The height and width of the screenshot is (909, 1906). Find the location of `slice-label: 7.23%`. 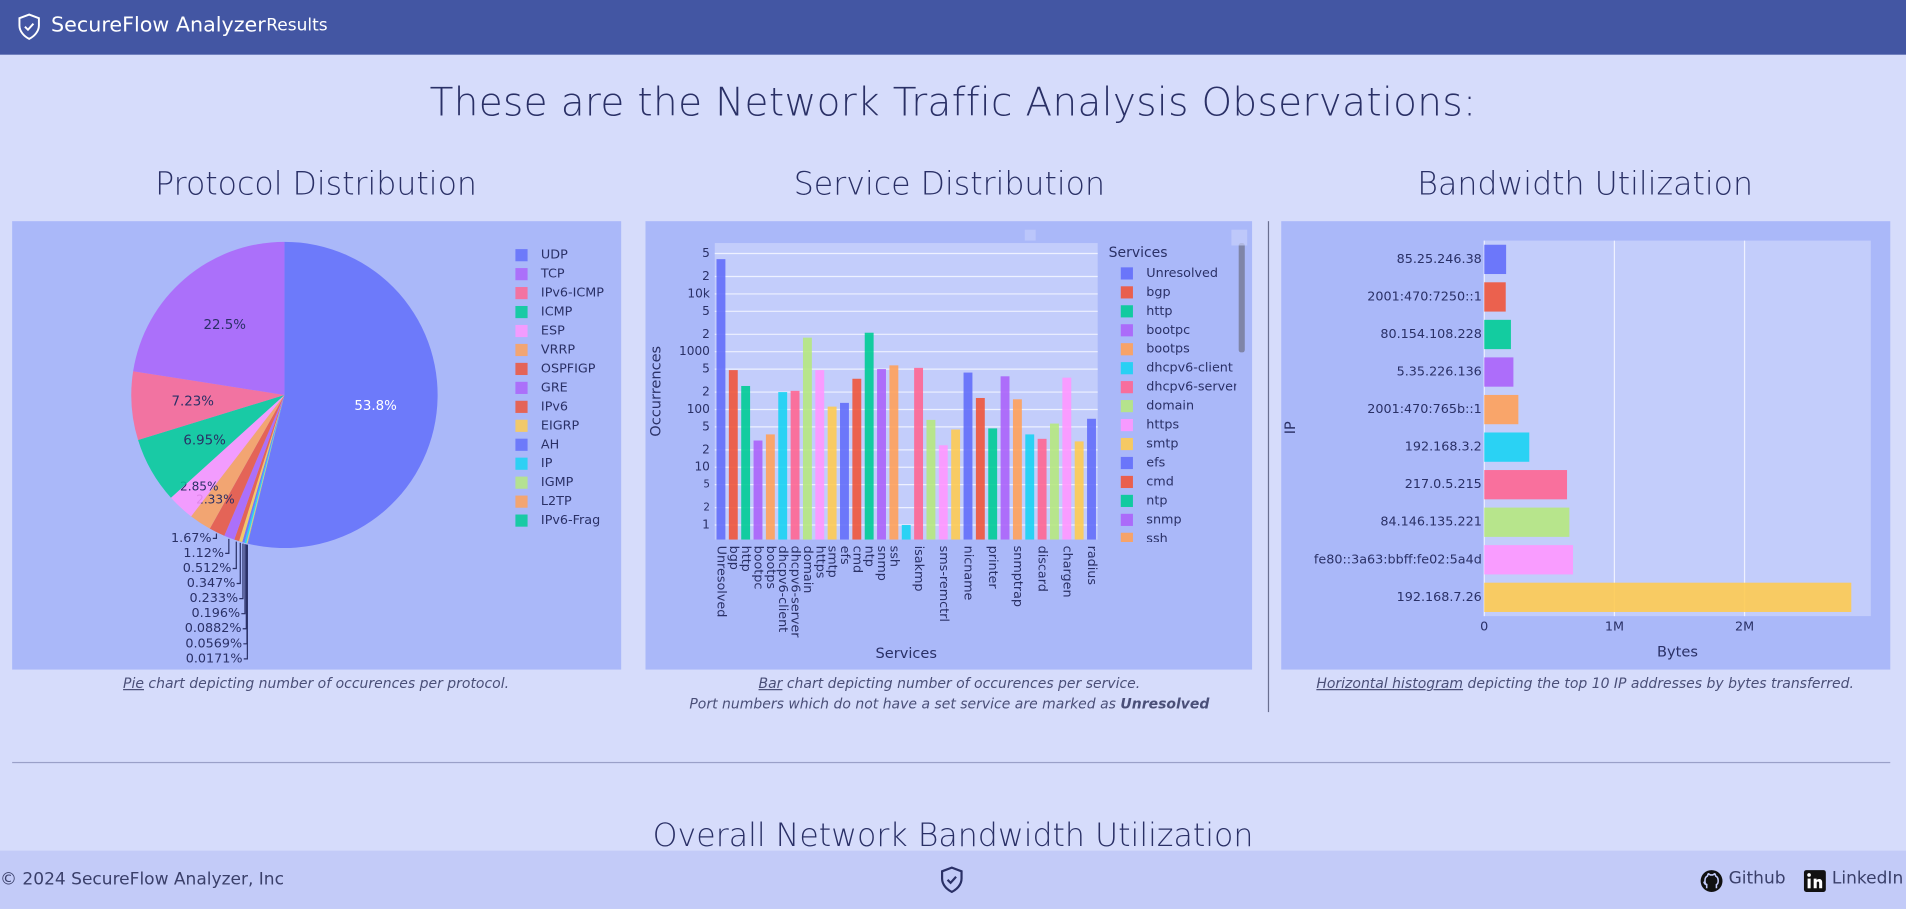

slice-label: 7.23% is located at coordinates (193, 402).